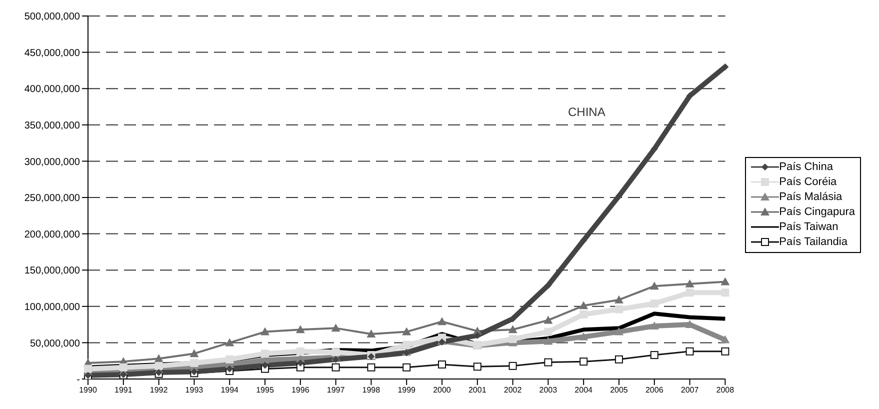  Describe the element at coordinates (52, 234) in the screenshot. I see `y-tick-label: 200,000,000` at that location.